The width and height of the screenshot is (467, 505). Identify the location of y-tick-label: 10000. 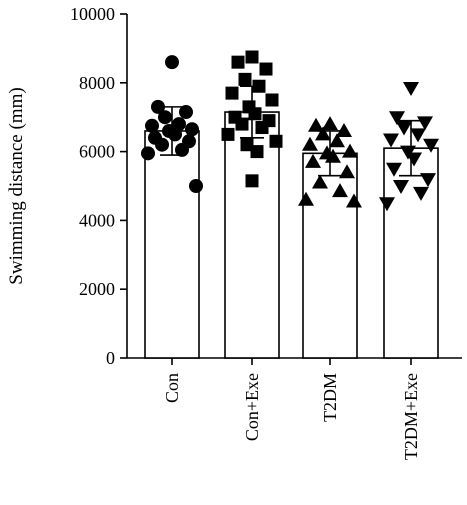
(92, 14).